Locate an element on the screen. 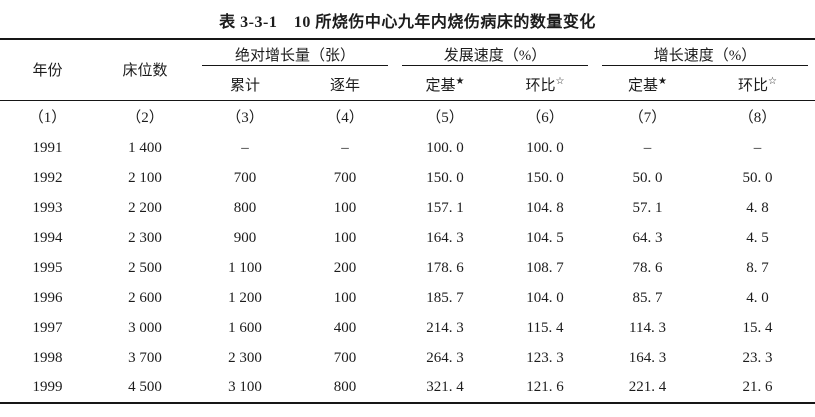 Image resolution: width=815 pixels, height=417 pixels. table-cell: 114. 3 is located at coordinates (647, 327).